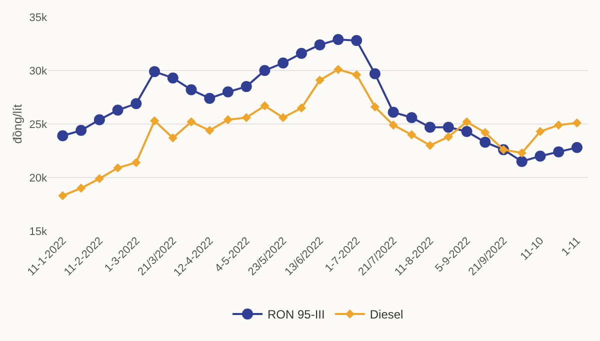 Image resolution: width=600 pixels, height=341 pixels. What do you see at coordinates (571, 247) in the screenshot?
I see `x-tick-label: 1-11` at bounding box center [571, 247].